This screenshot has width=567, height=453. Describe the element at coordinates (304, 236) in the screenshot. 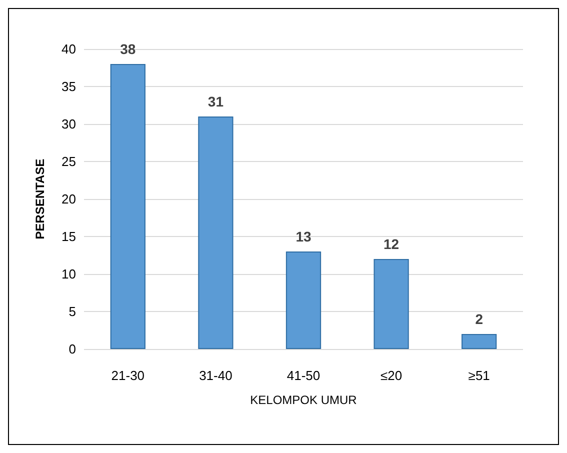

I see `data-label: 13` at that location.